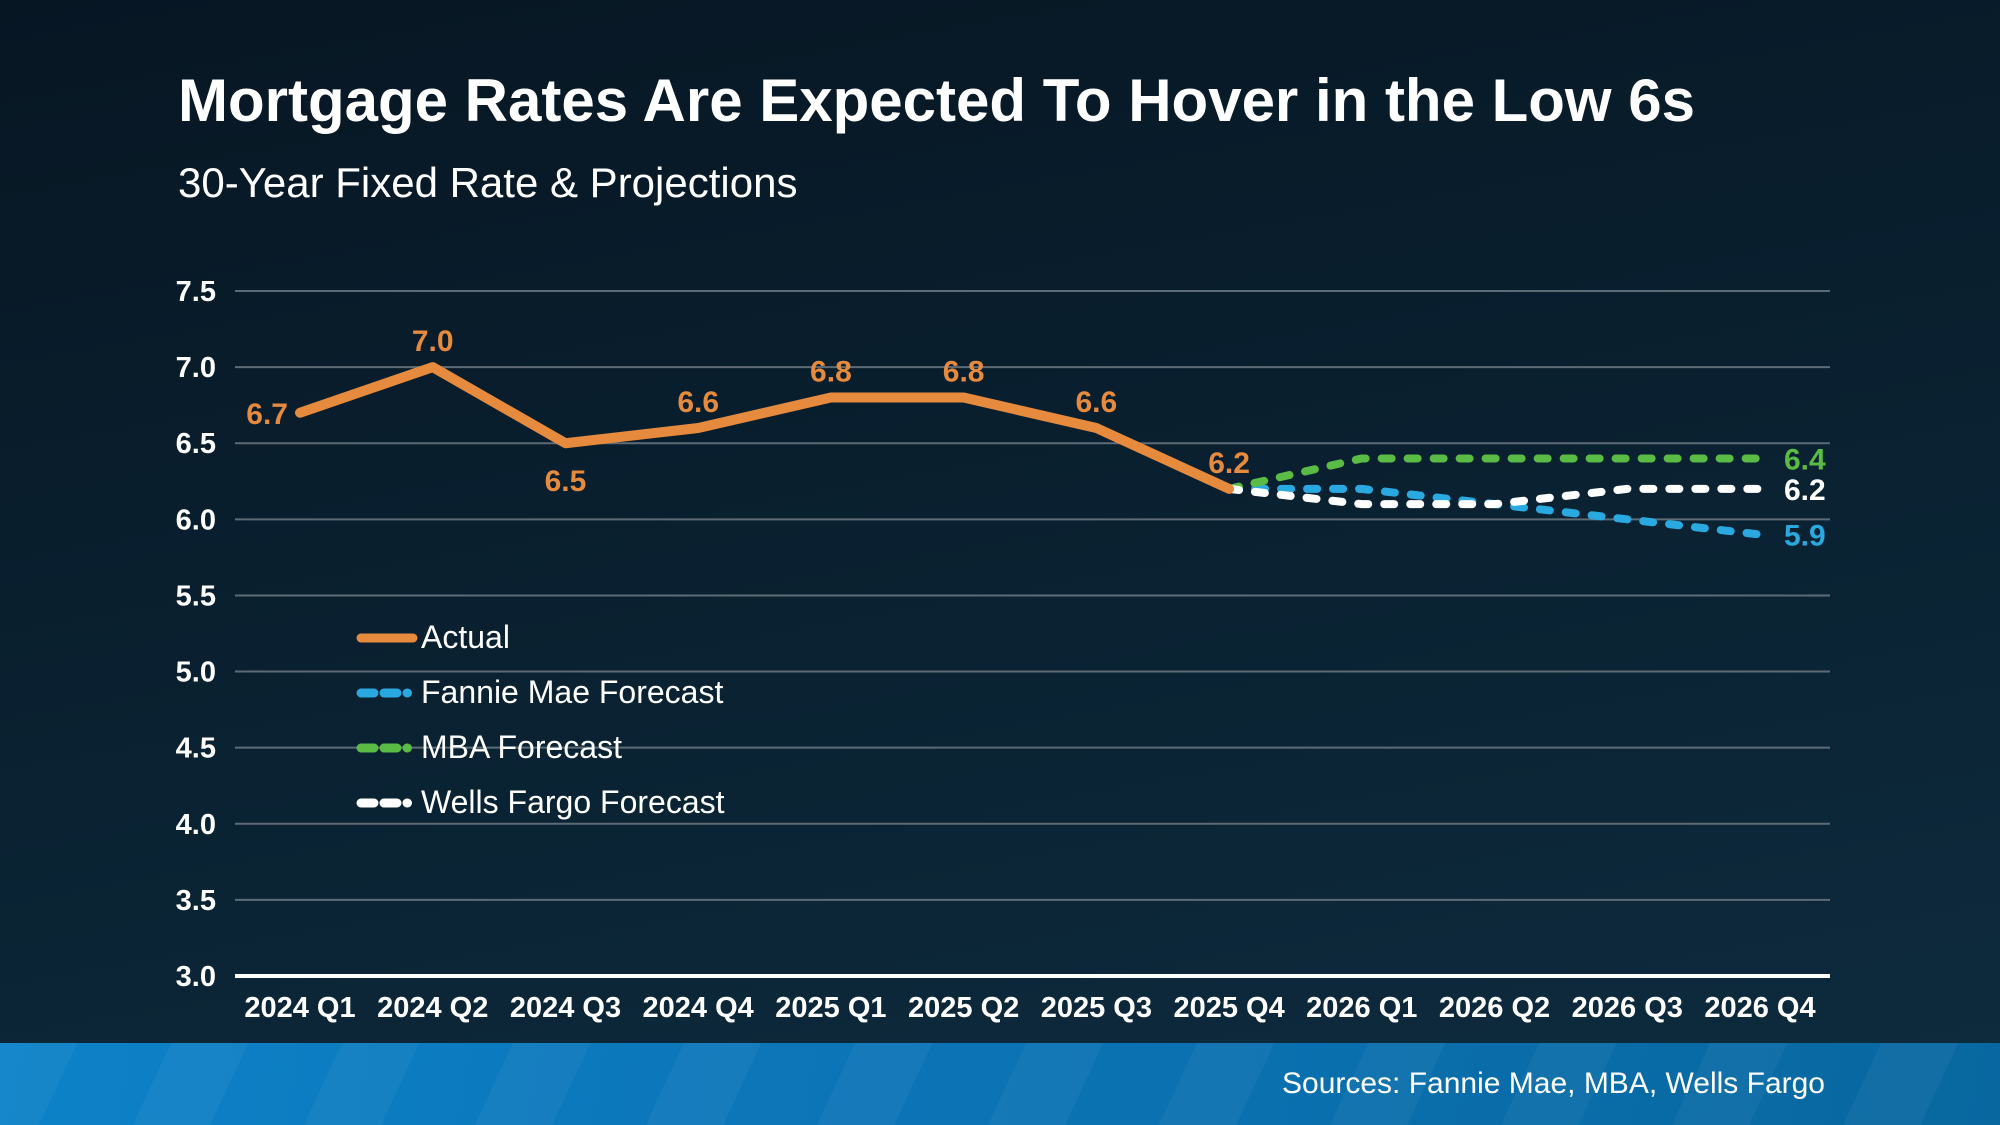 The height and width of the screenshot is (1125, 2000). Describe the element at coordinates (299, 1008) in the screenshot. I see `x-tick-label: 2024 Q1` at that location.